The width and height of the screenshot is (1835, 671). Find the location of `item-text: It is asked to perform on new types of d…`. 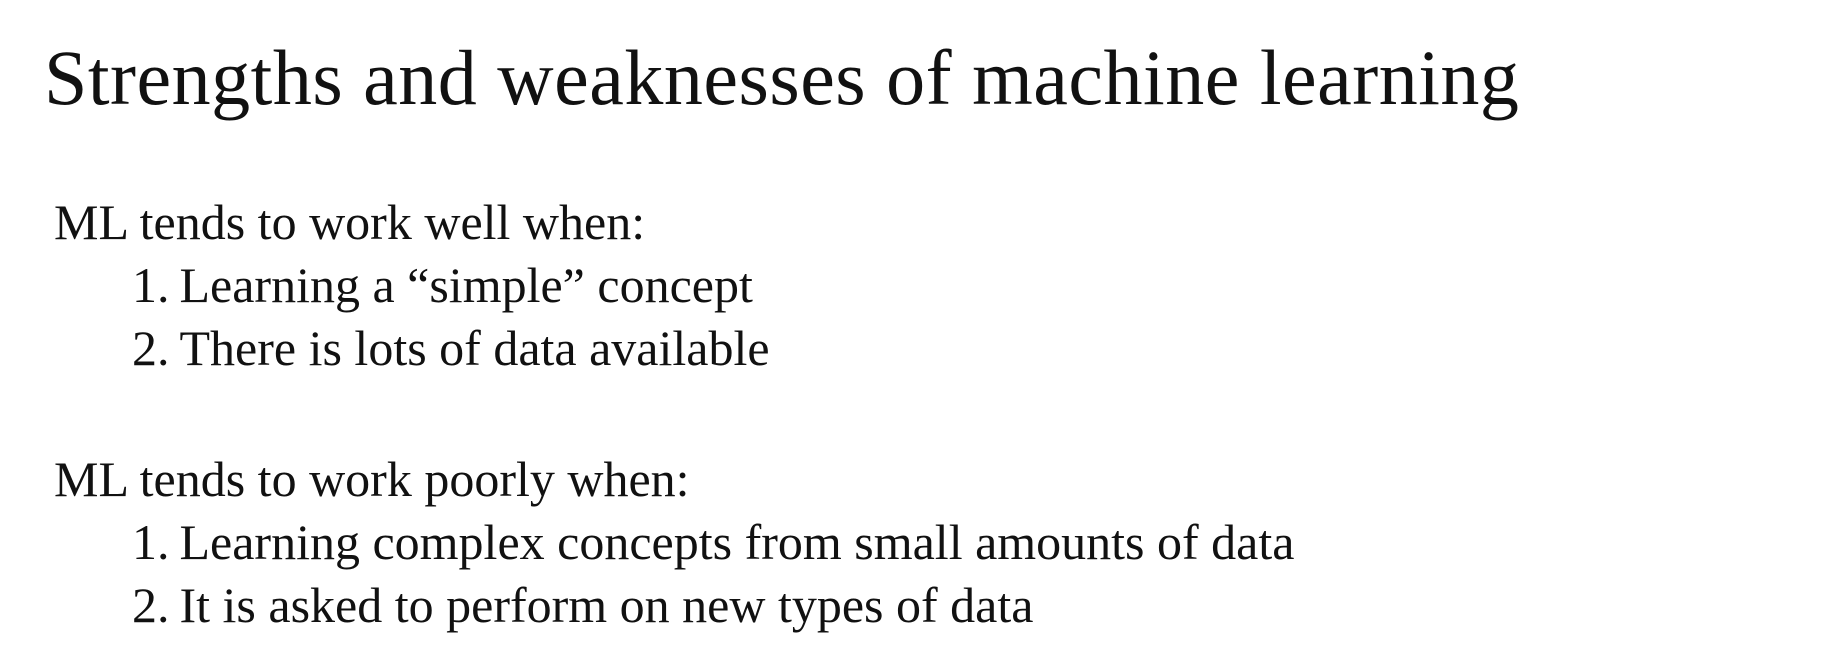

item-text: It is asked to perform on new types of d… is located at coordinates (606, 605).